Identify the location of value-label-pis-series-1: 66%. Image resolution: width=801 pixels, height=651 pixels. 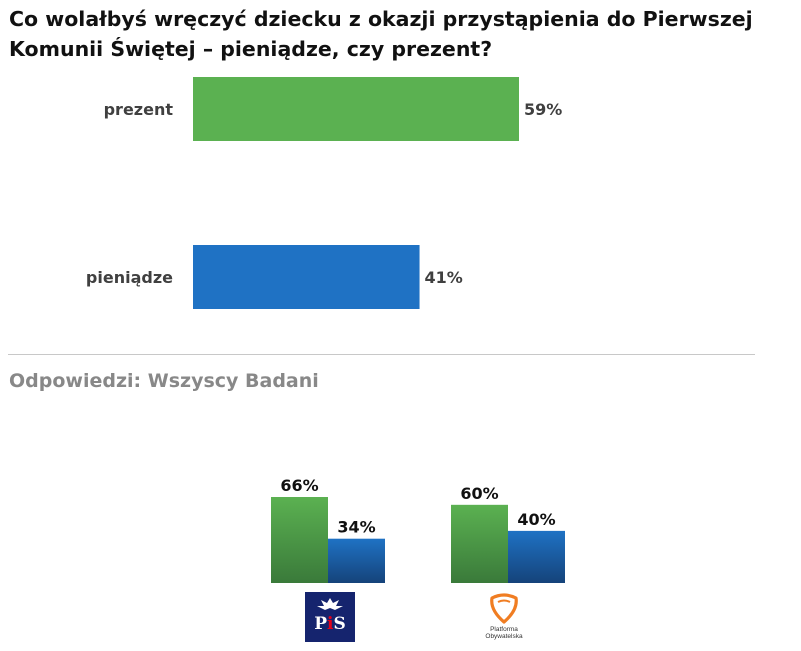
(299, 485).